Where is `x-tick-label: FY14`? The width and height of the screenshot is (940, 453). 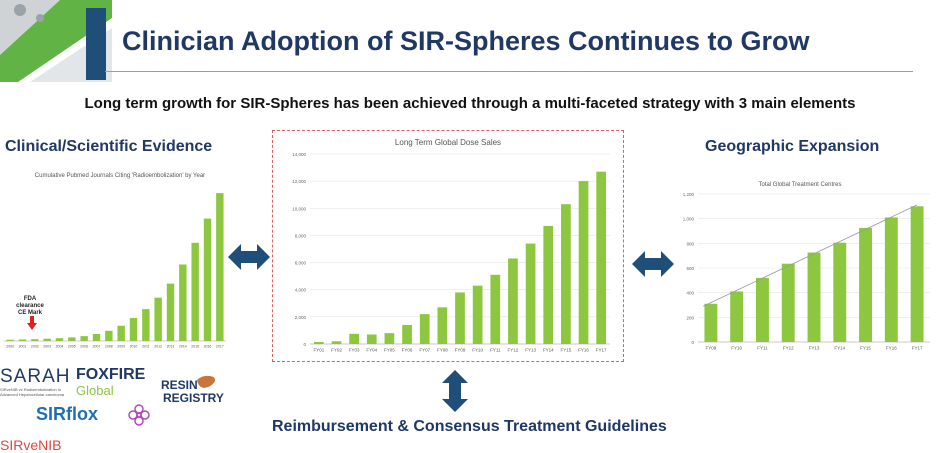 x-tick-label: FY14 is located at coordinates (548, 350).